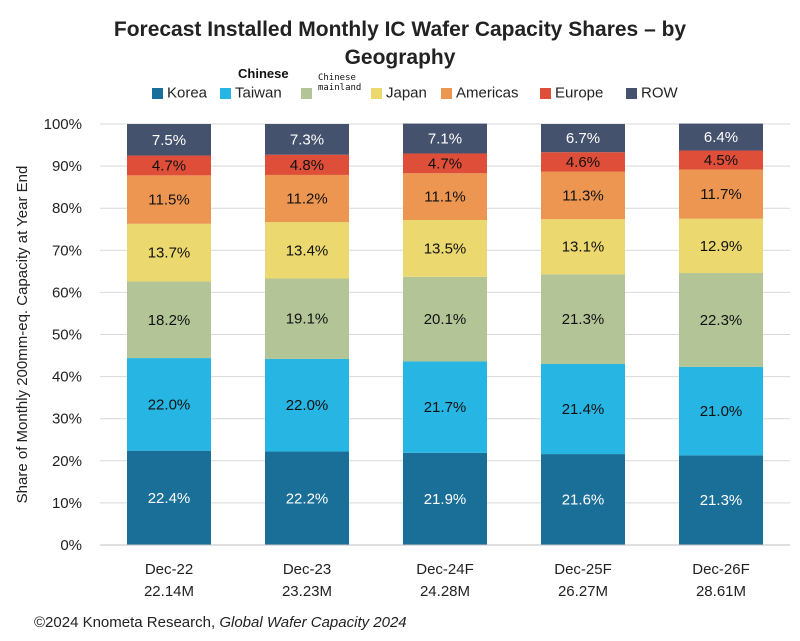 This screenshot has height=641, width=800. What do you see at coordinates (445, 319) in the screenshot?
I see `data-label-series-2: 20.1%` at bounding box center [445, 319].